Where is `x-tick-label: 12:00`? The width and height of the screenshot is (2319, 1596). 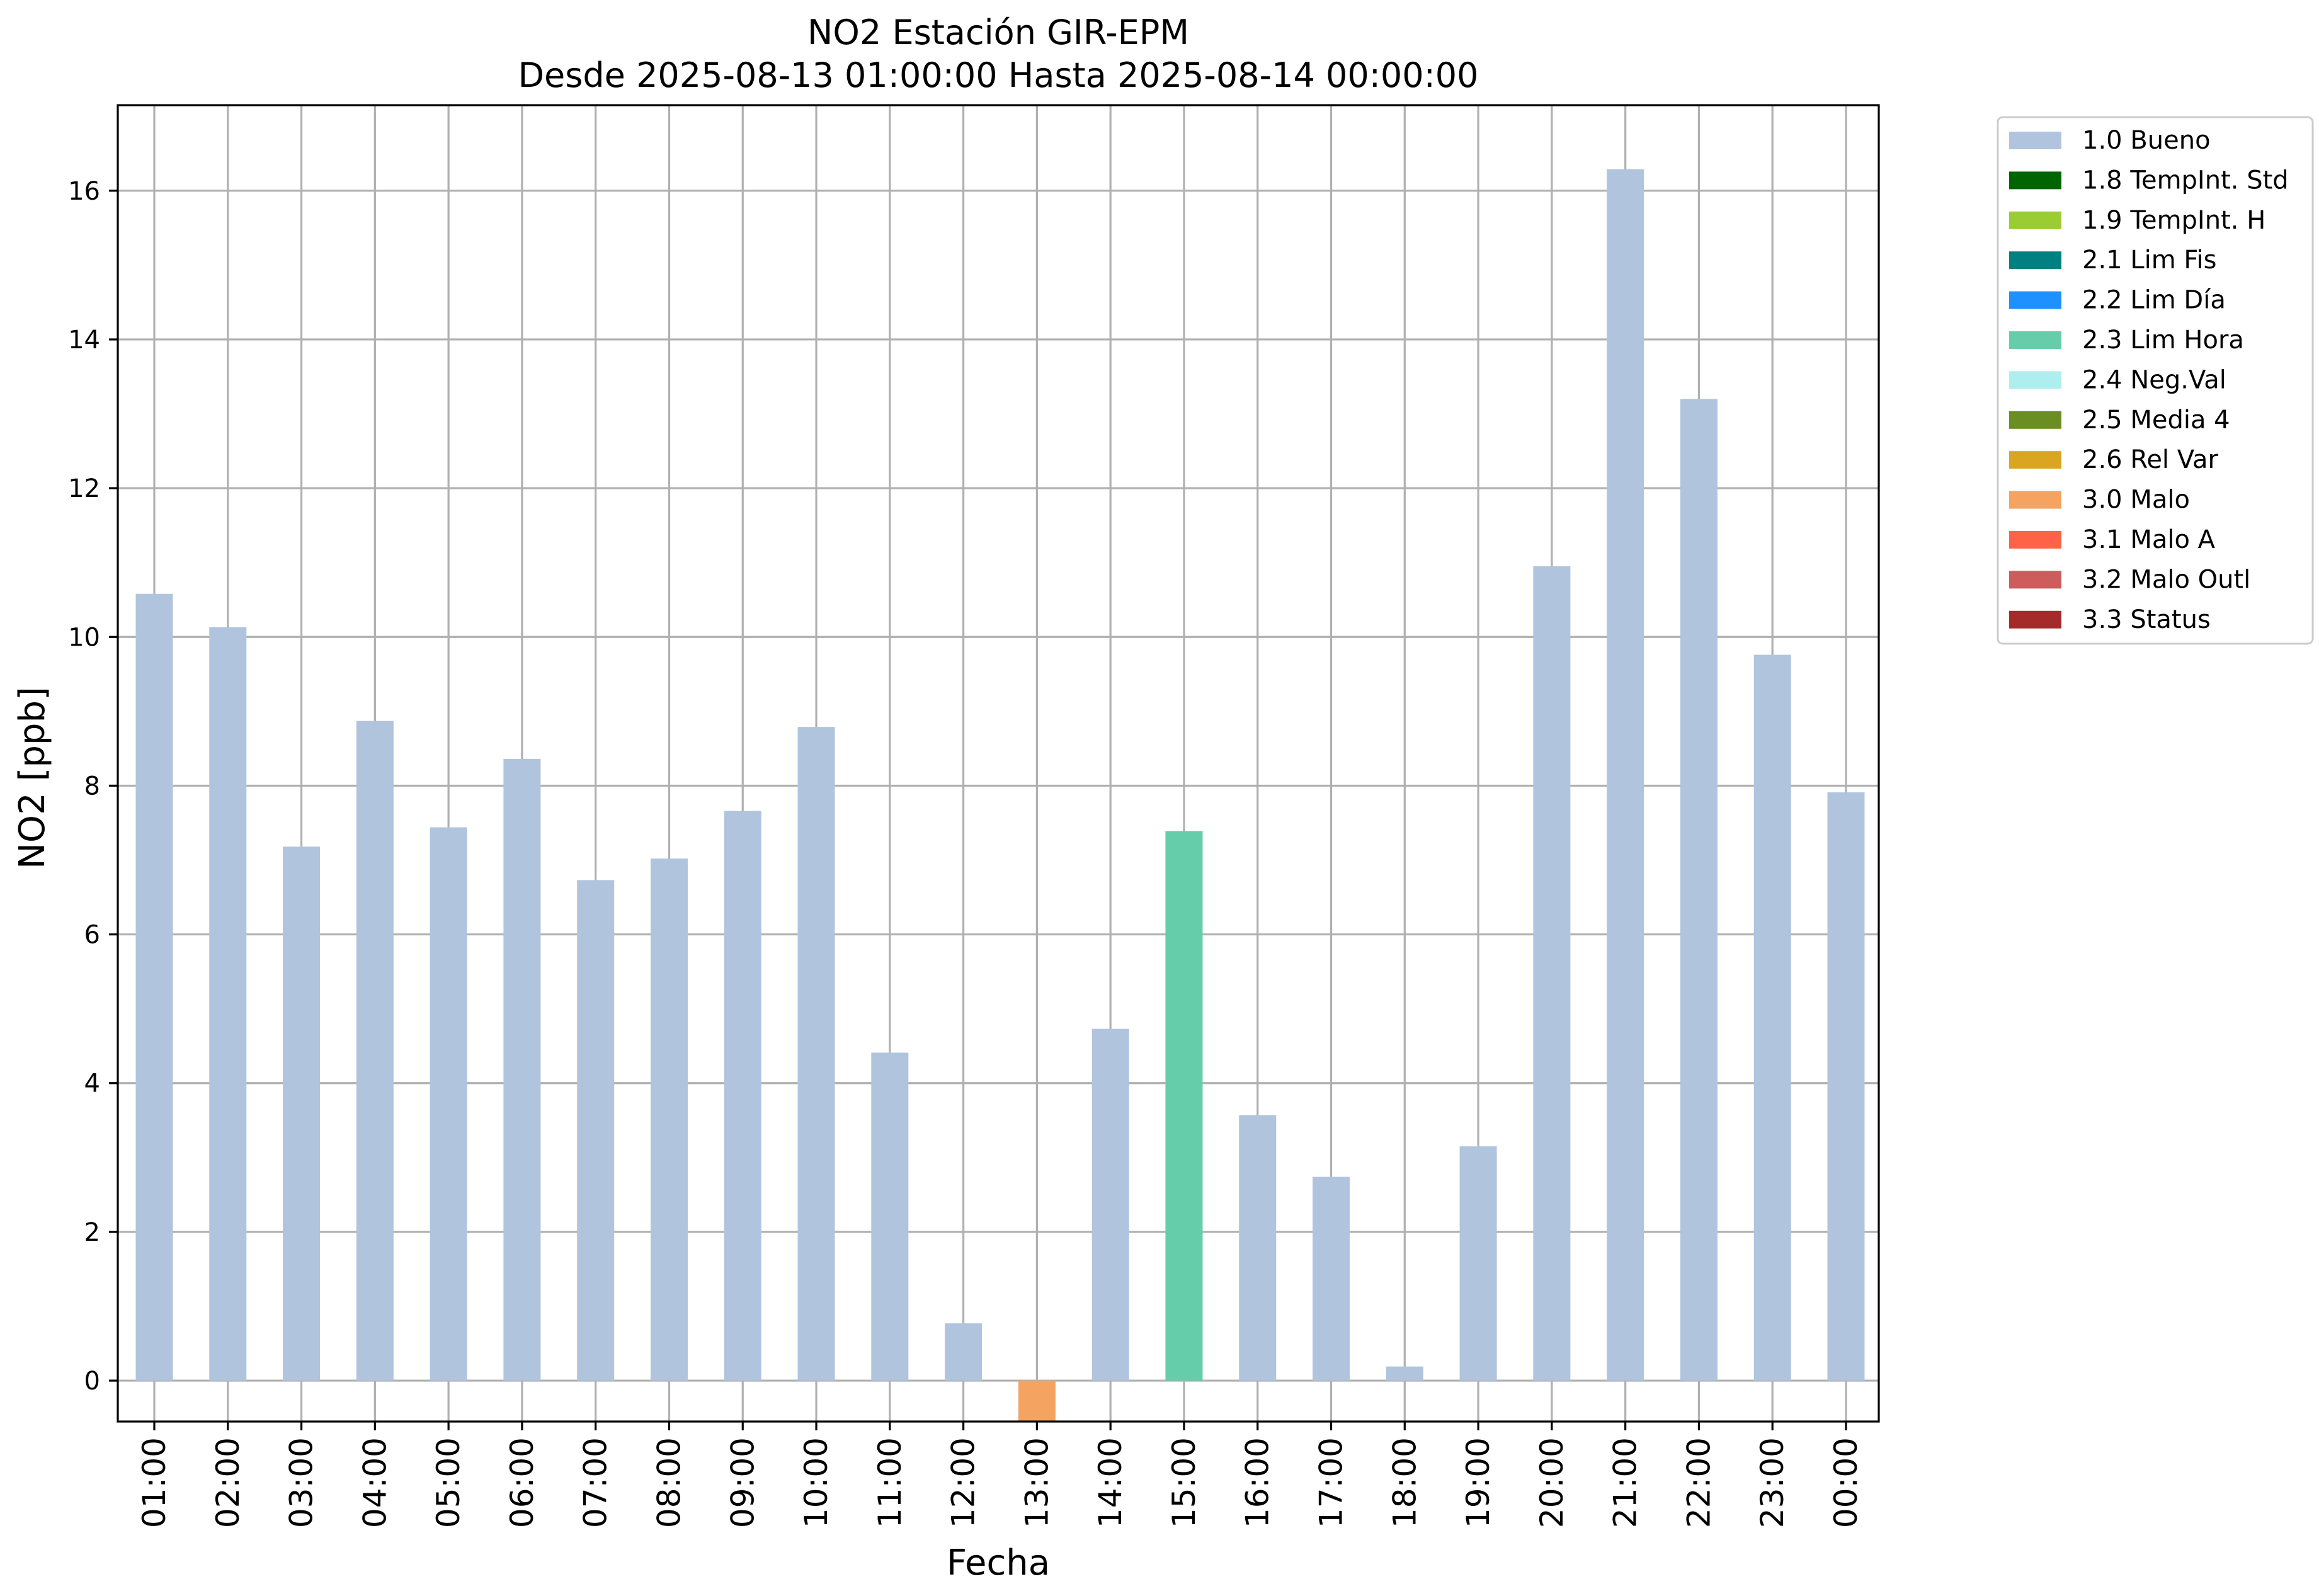
x-tick-label: 12:00 is located at coordinates (963, 1482).